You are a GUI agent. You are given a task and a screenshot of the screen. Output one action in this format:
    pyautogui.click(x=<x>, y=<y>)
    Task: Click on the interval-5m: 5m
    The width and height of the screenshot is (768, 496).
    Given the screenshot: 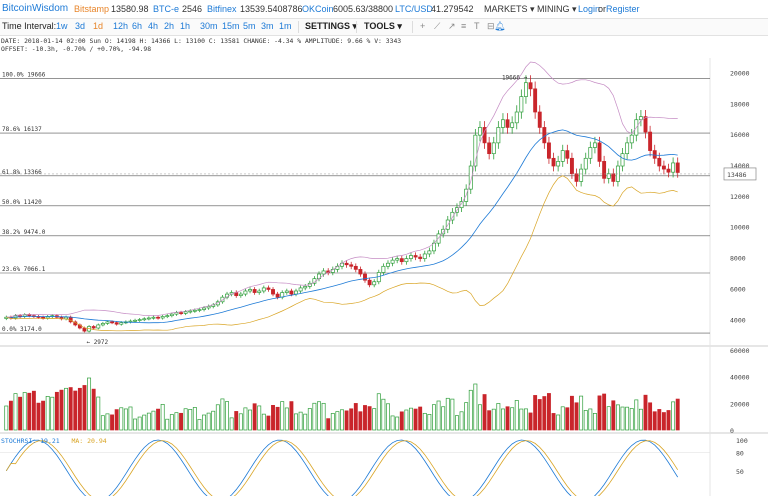 What is the action you would take?
    pyautogui.click(x=249, y=26)
    